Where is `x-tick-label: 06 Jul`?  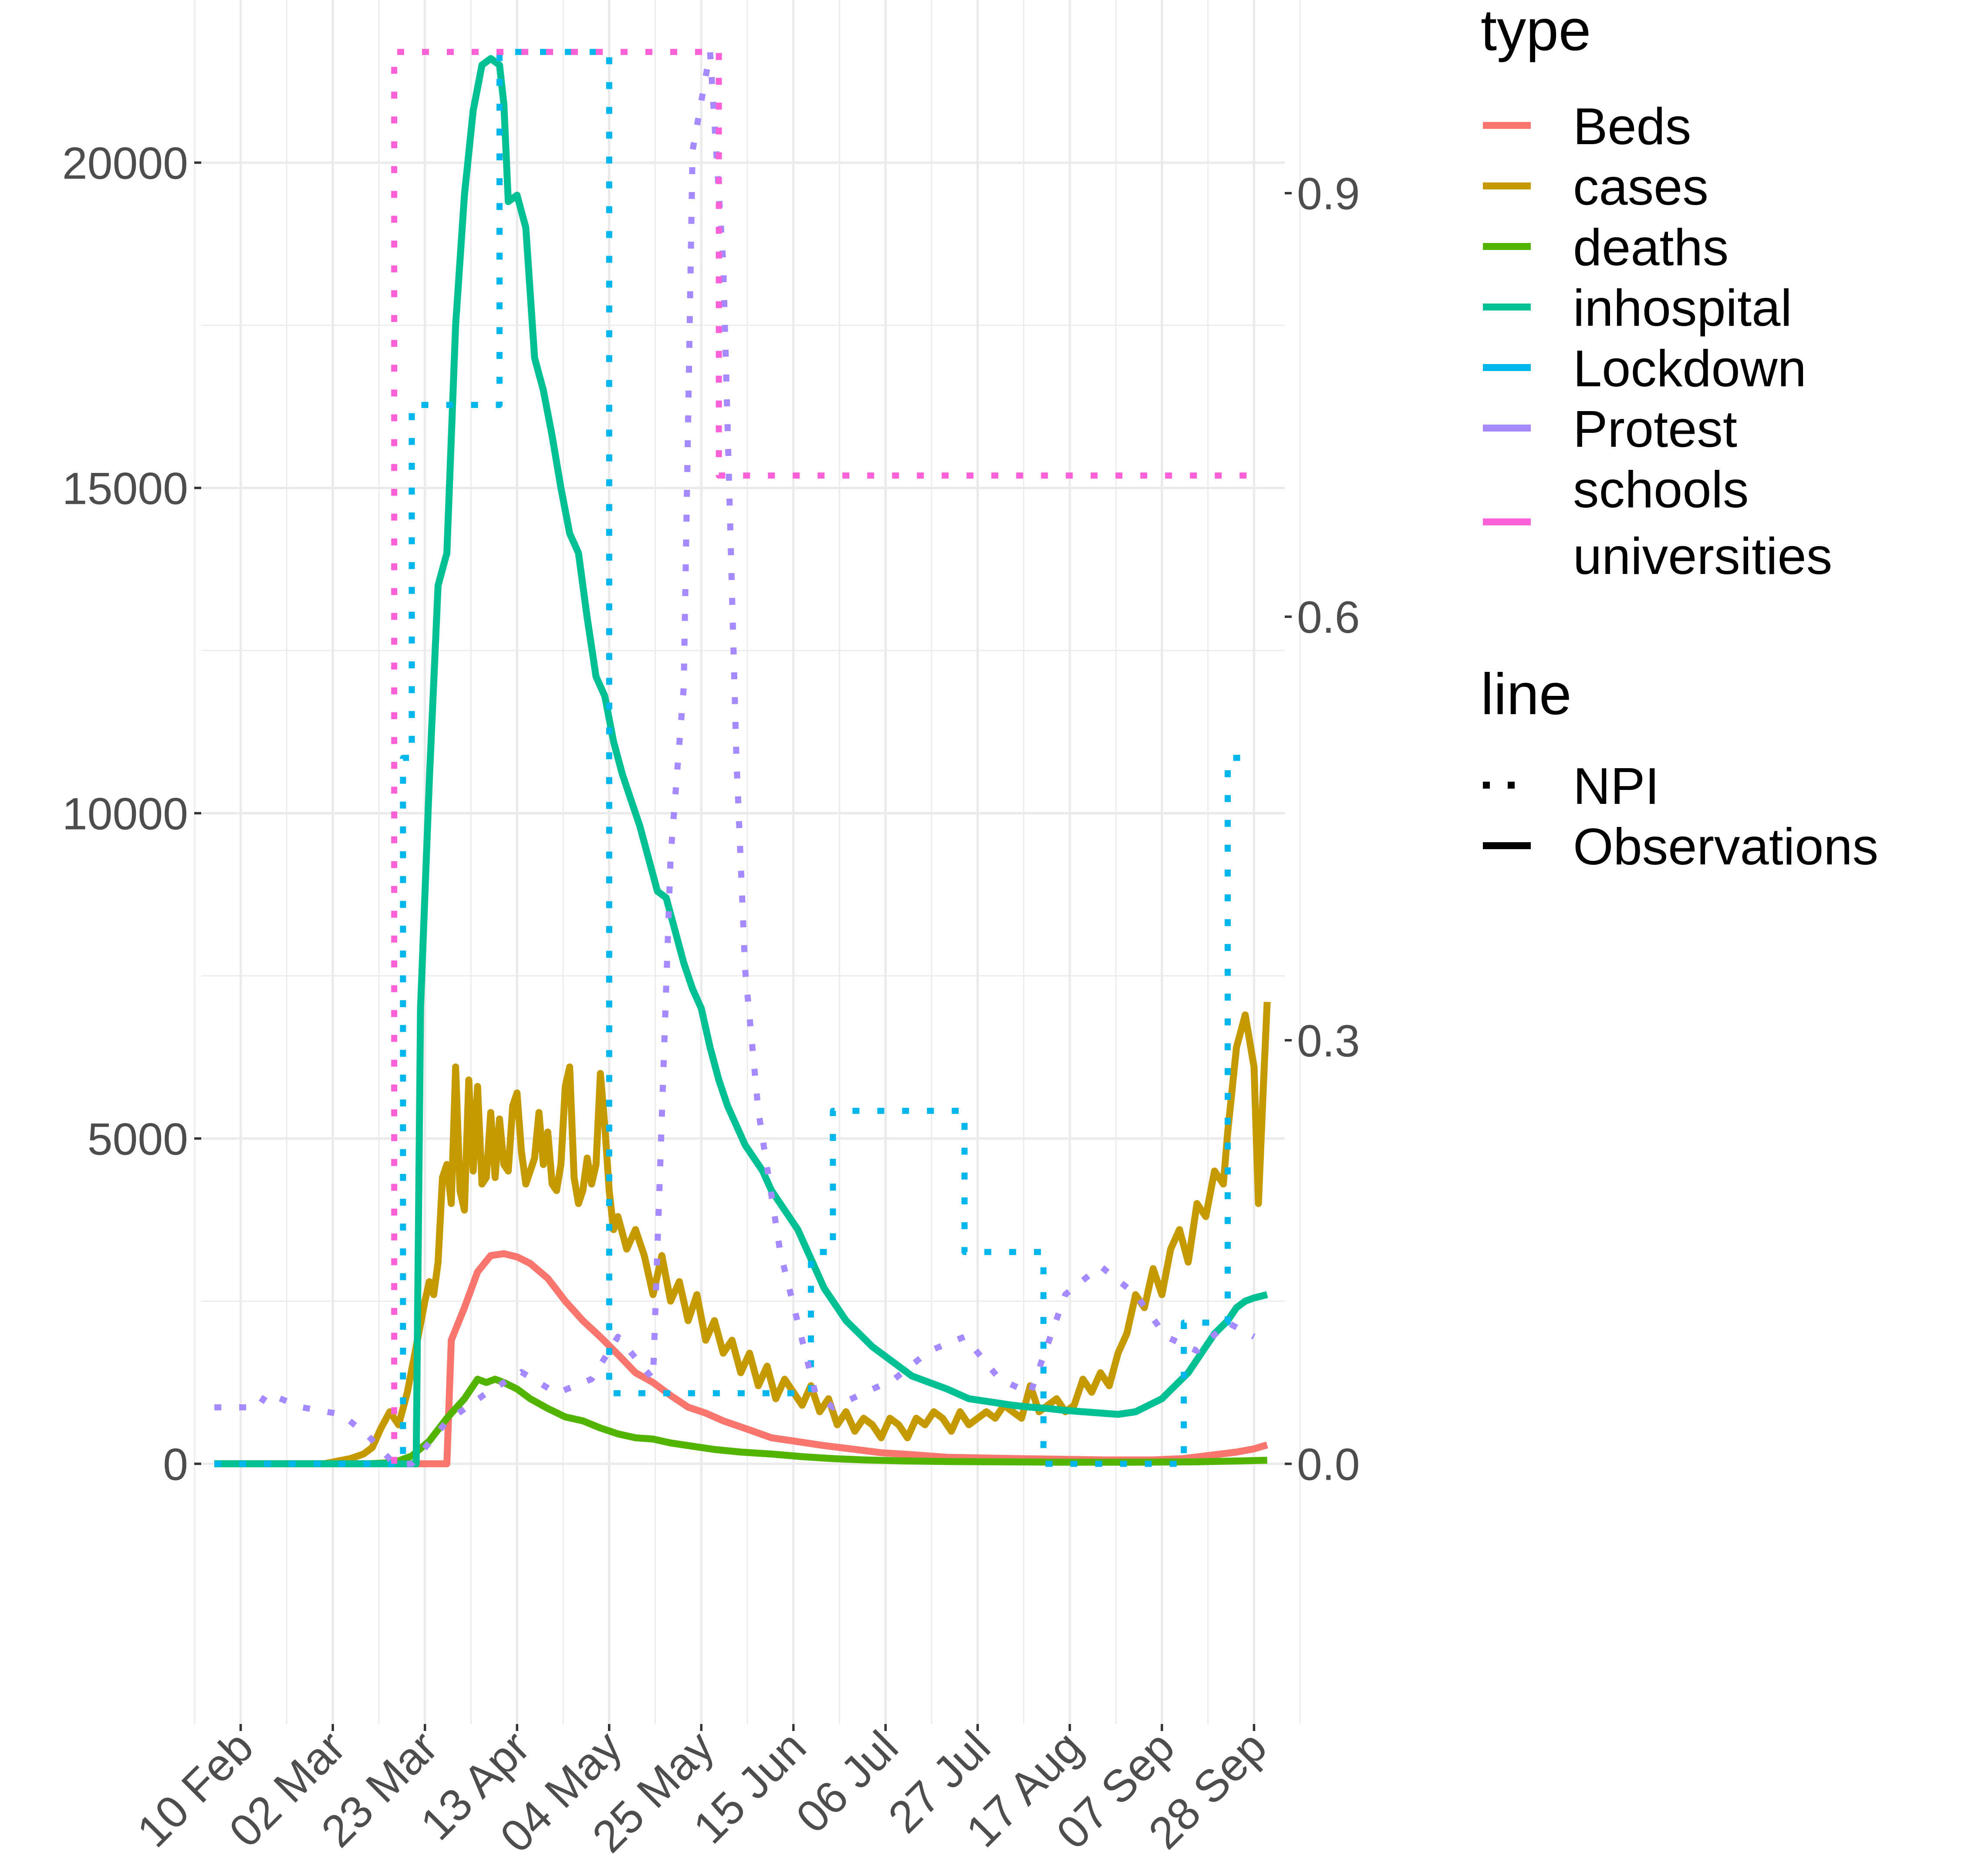 x-tick-label: 06 Jul is located at coordinates (847, 1781).